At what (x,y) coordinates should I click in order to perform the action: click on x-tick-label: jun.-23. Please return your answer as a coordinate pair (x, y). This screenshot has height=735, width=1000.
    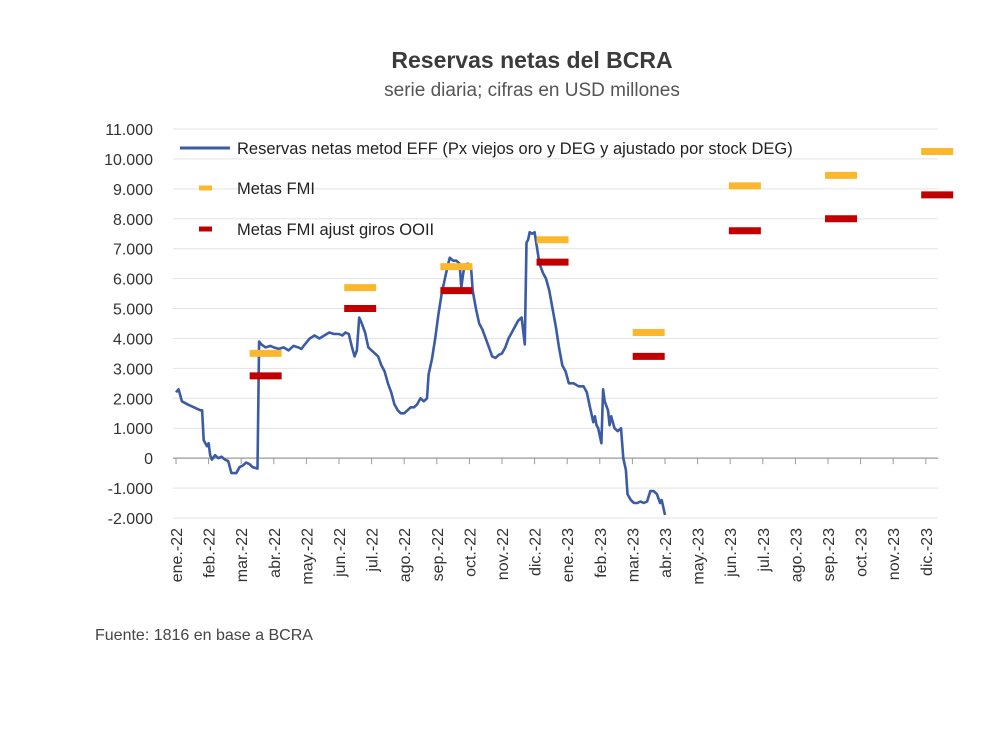
    Looking at the image, I should click on (731, 553).